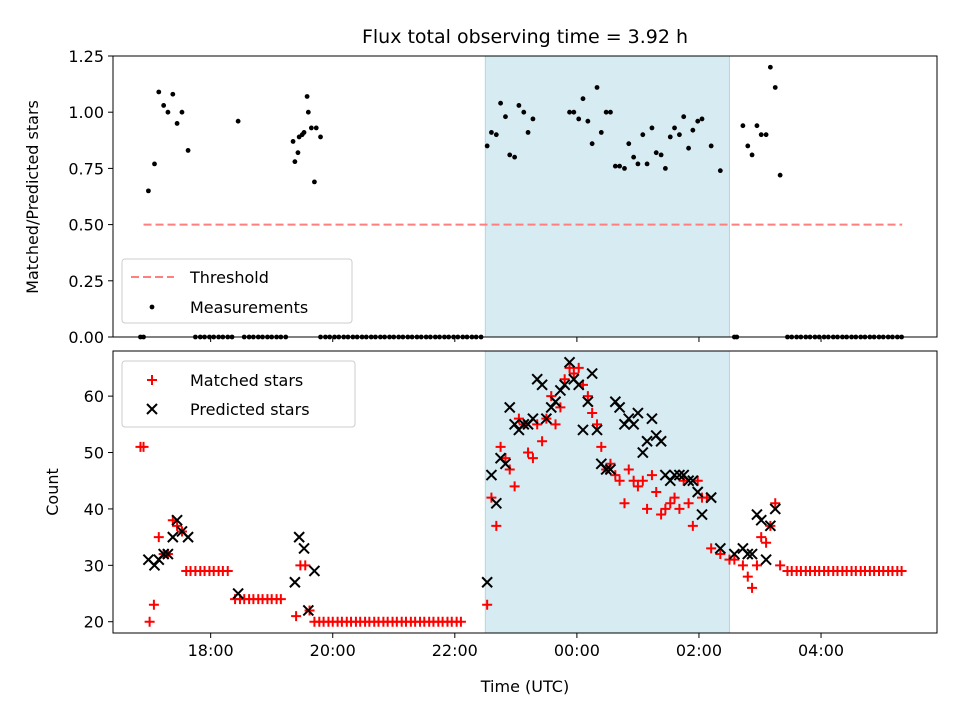  Describe the element at coordinates (86, 168) in the screenshot. I see `y-tick-label: 0.75` at that location.